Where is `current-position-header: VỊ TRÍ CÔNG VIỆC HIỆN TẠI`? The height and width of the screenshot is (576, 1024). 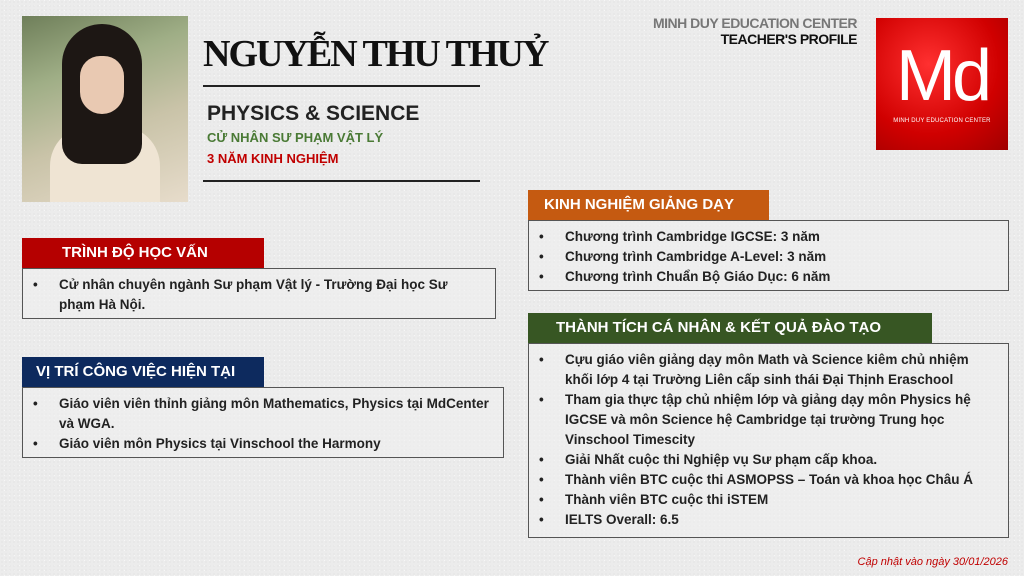
current-position-header: VỊ TRÍ CÔNG VIỆC HIỆN TẠI is located at coordinates (143, 372).